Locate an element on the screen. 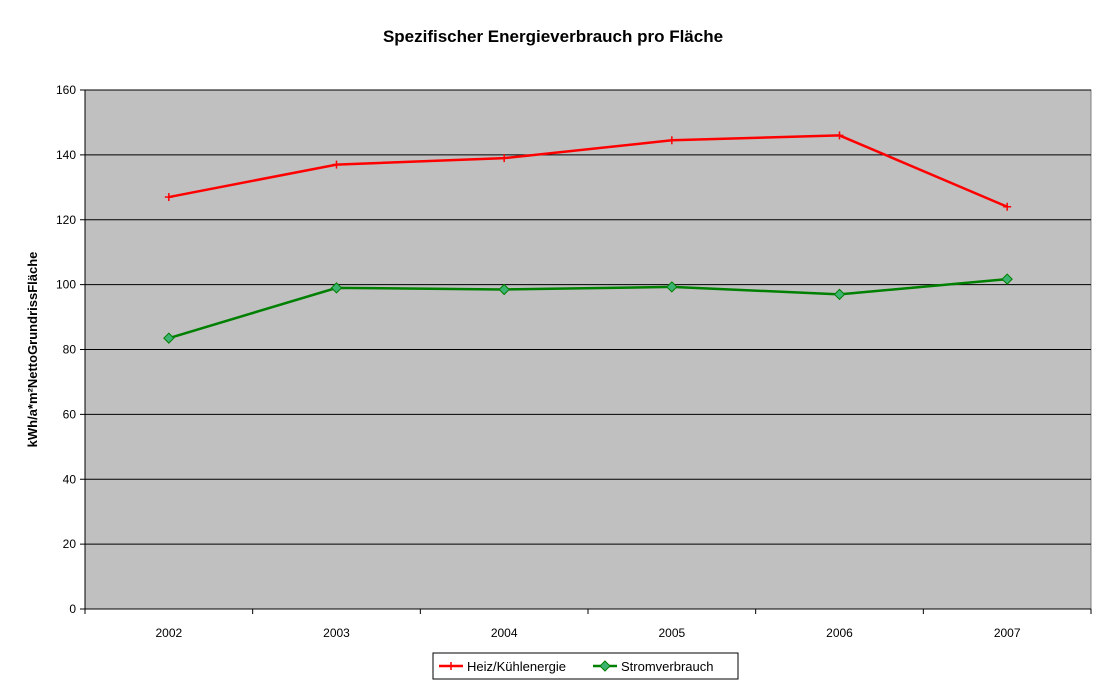 The height and width of the screenshot is (689, 1107). y-tick-label: 80 is located at coordinates (70, 350).